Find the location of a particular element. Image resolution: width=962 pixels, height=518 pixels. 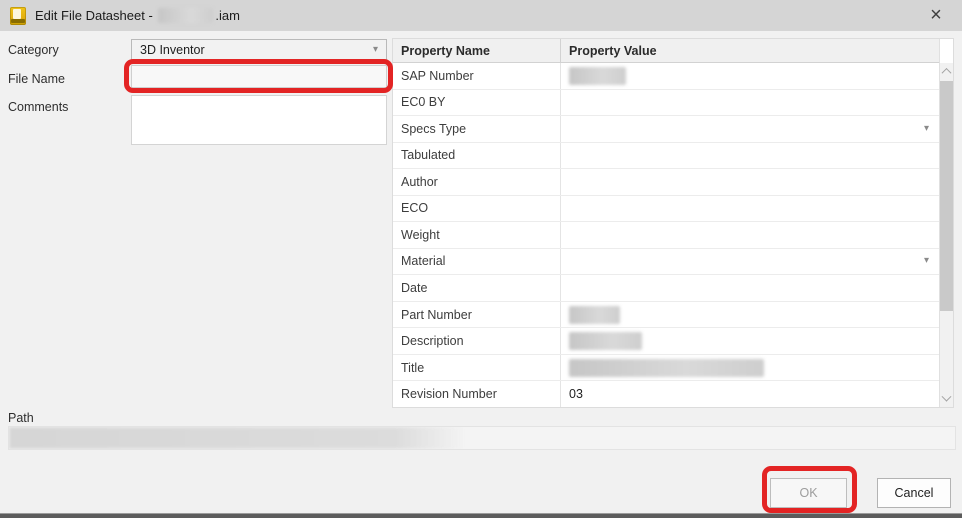

property-name-cell: SAP Number is located at coordinates (477, 76).